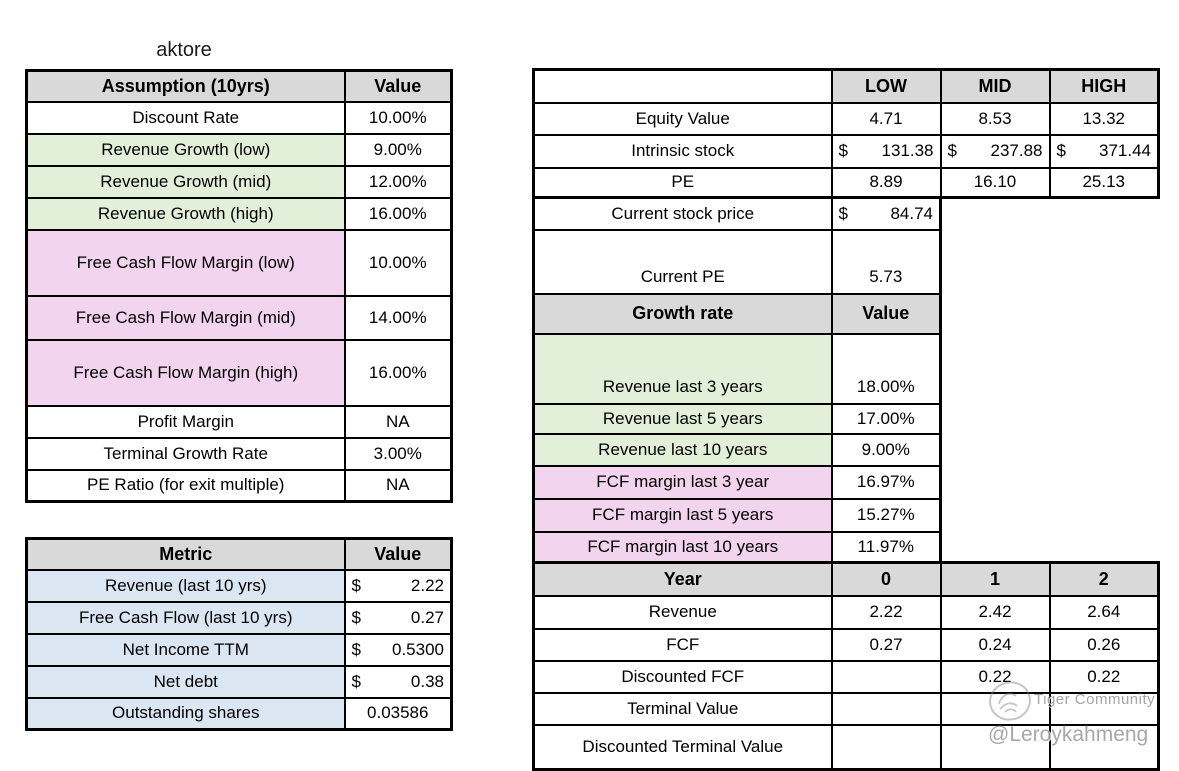  Describe the element at coordinates (682, 151) in the screenshot. I see `cell-label: Intrinsic stock` at that location.